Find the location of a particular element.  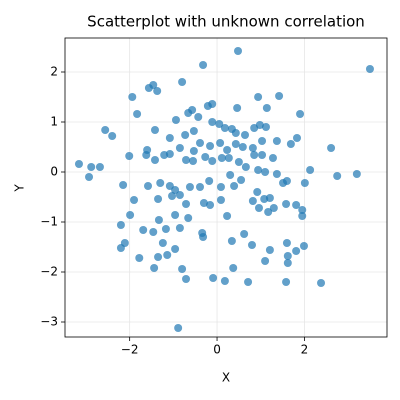

chart-title: Scatterplot with unknown correlation is located at coordinates (226, 22).